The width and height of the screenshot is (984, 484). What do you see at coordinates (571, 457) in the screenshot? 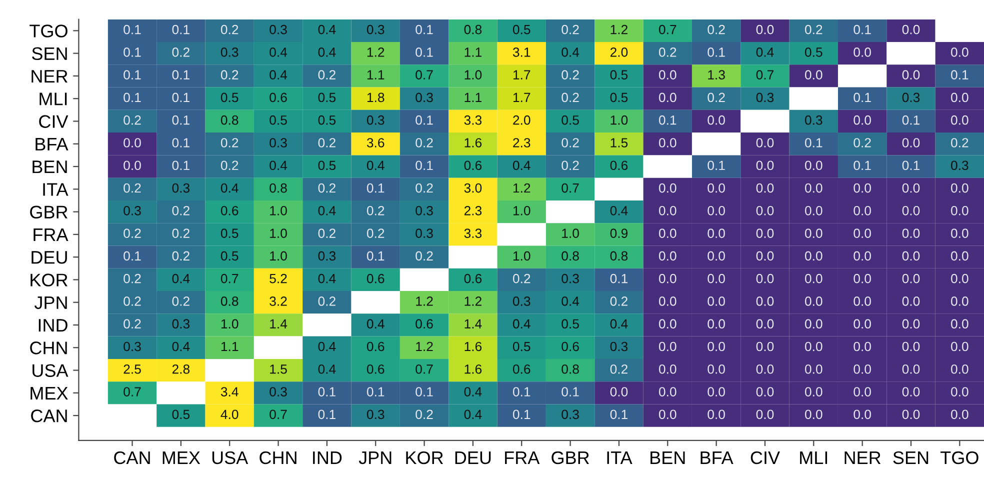
I see `x-tick-label: GBR` at bounding box center [571, 457].